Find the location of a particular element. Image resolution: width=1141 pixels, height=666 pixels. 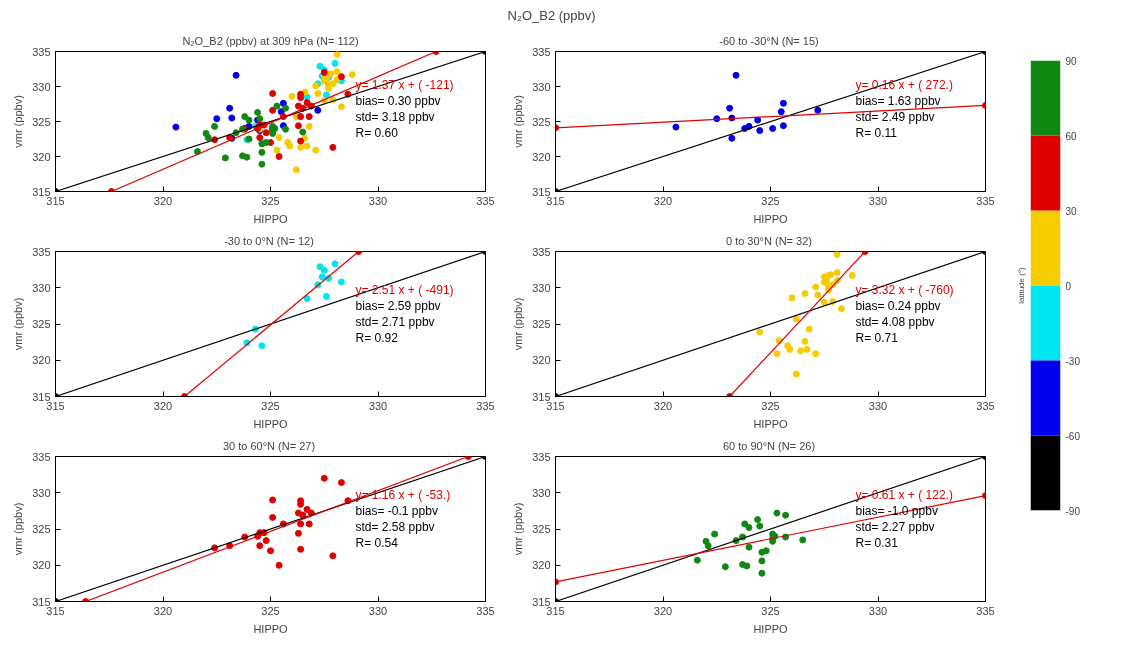

annotation: std= 3.18 ppbv is located at coordinates (395, 116).